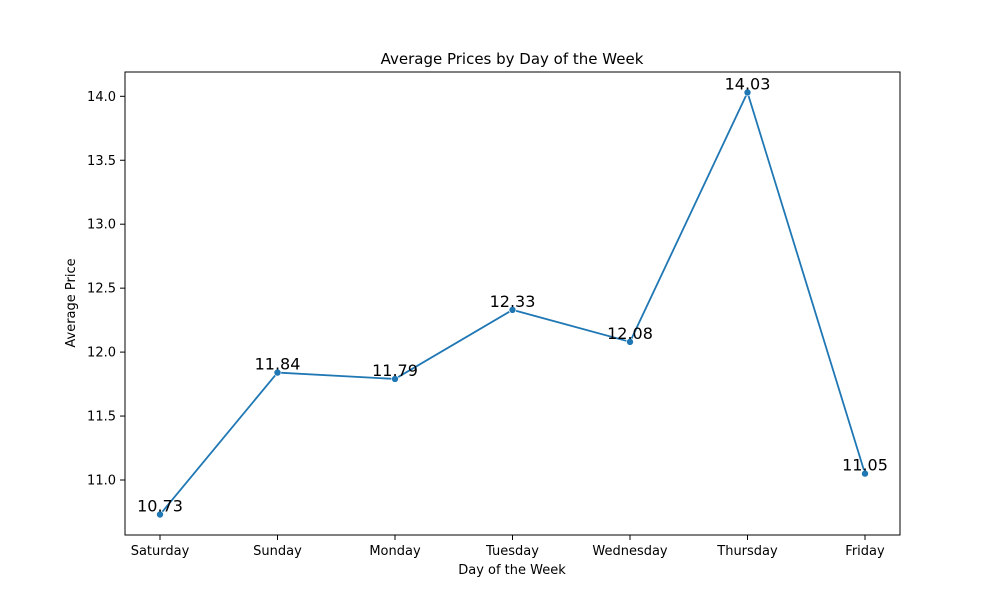 This screenshot has width=1000, height=600. I want to click on x-tick-label: Tuesday, so click(512, 551).